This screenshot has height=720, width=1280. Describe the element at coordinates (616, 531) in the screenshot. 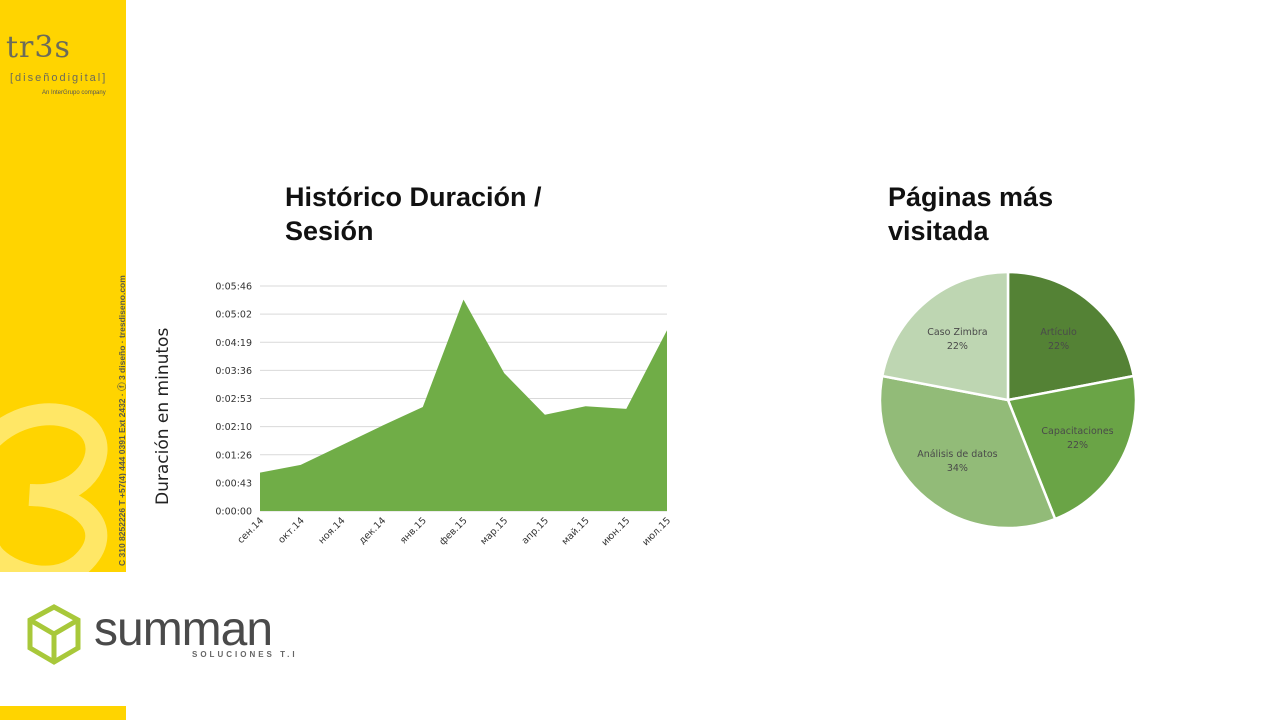

I see `area-xtick-label: июн.15` at that location.